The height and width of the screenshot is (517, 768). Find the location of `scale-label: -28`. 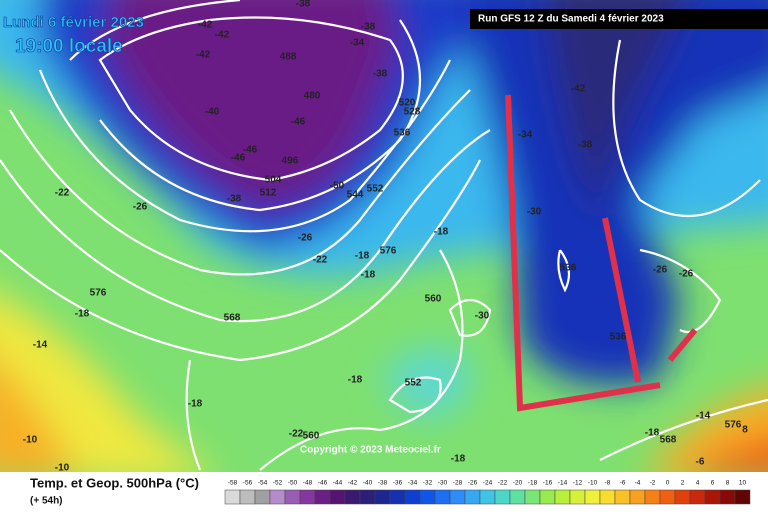

scale-label: -28 is located at coordinates (458, 483).